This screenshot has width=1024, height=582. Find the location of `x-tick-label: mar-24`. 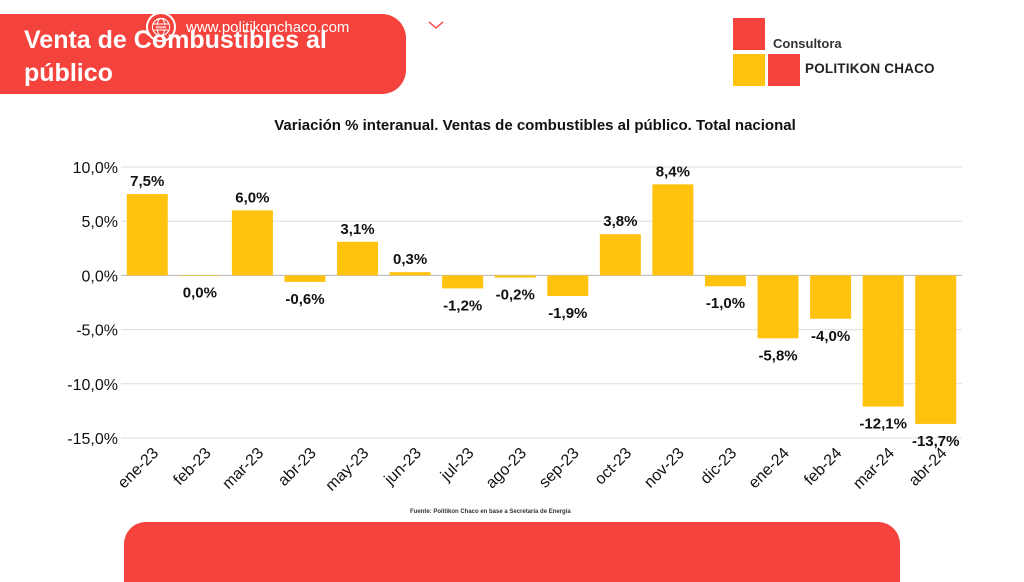

x-tick-label: mar-24 is located at coordinates (874, 469).